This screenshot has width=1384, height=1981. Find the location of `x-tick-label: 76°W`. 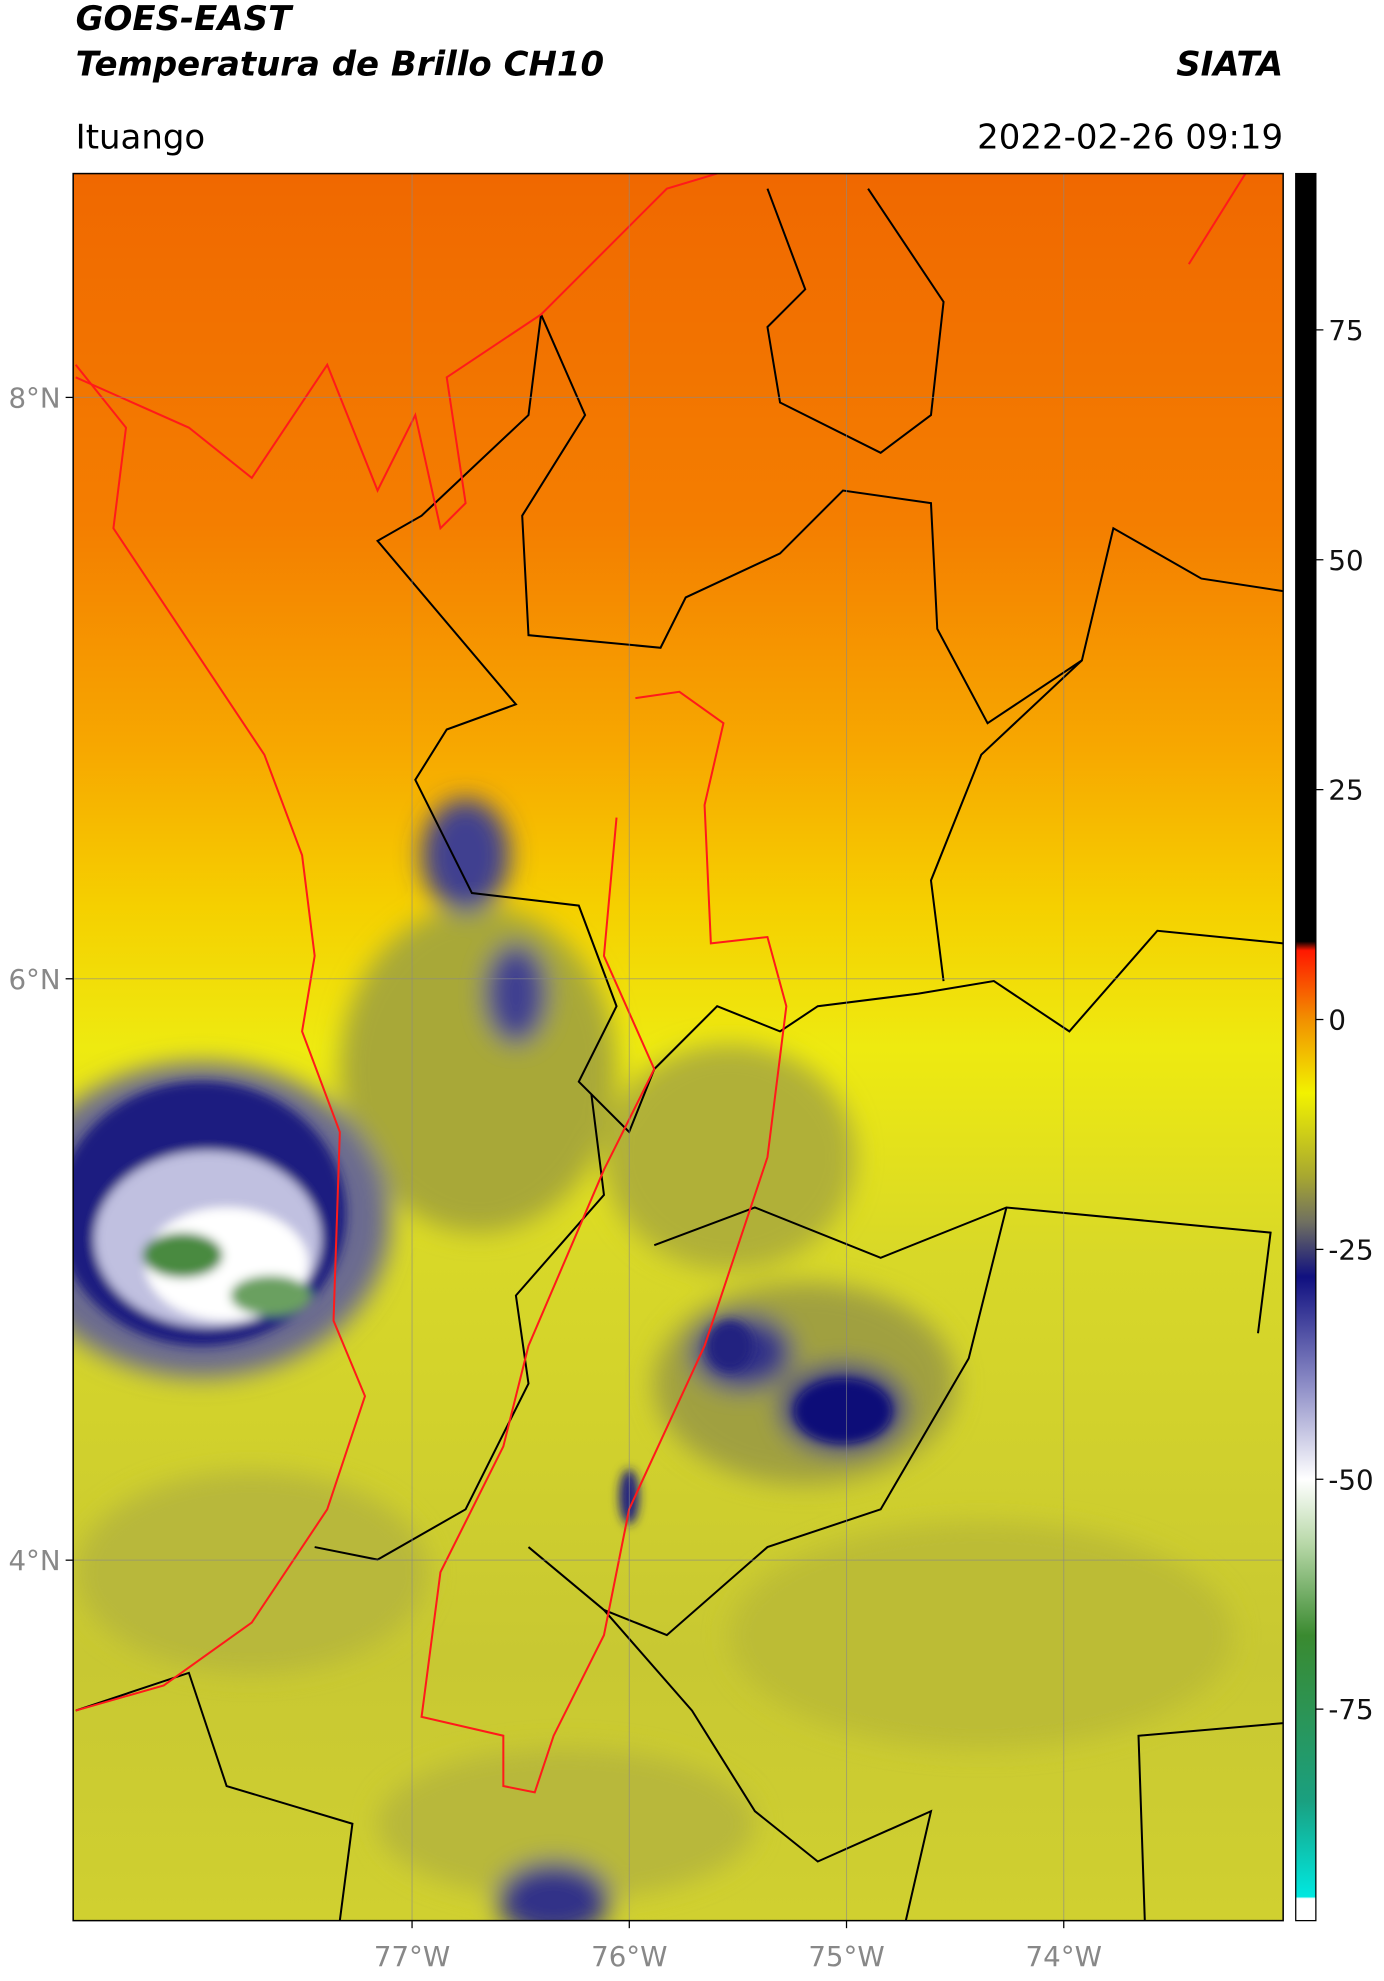

x-tick-label: 76°W is located at coordinates (629, 1956).